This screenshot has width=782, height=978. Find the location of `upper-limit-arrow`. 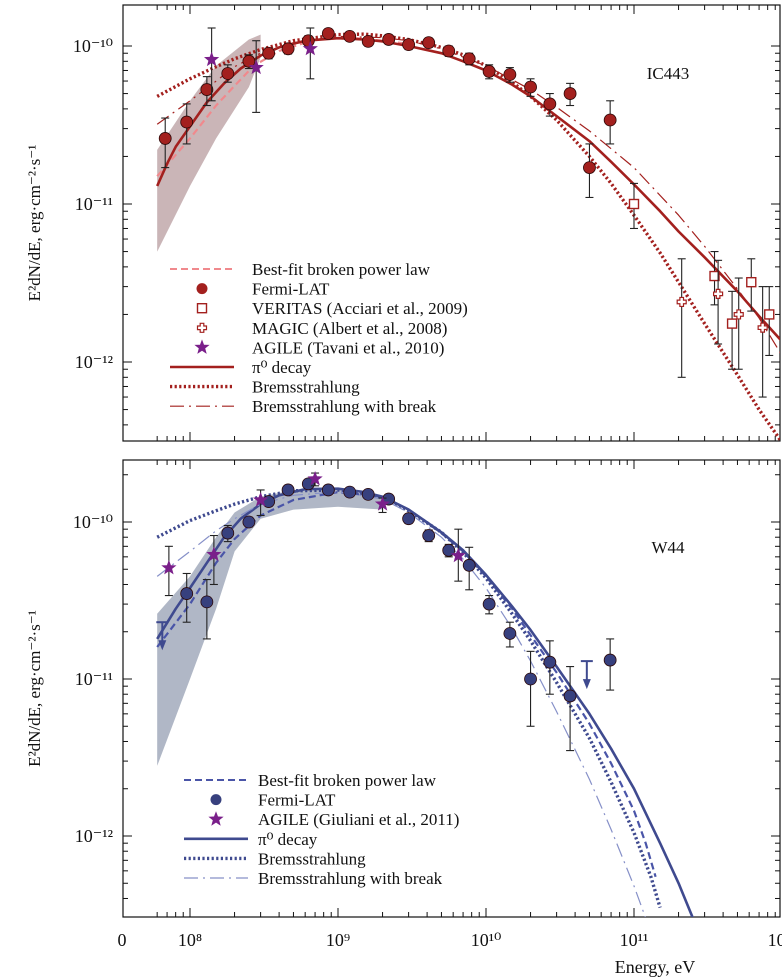

upper-limit-arrow is located at coordinates (162, 645).